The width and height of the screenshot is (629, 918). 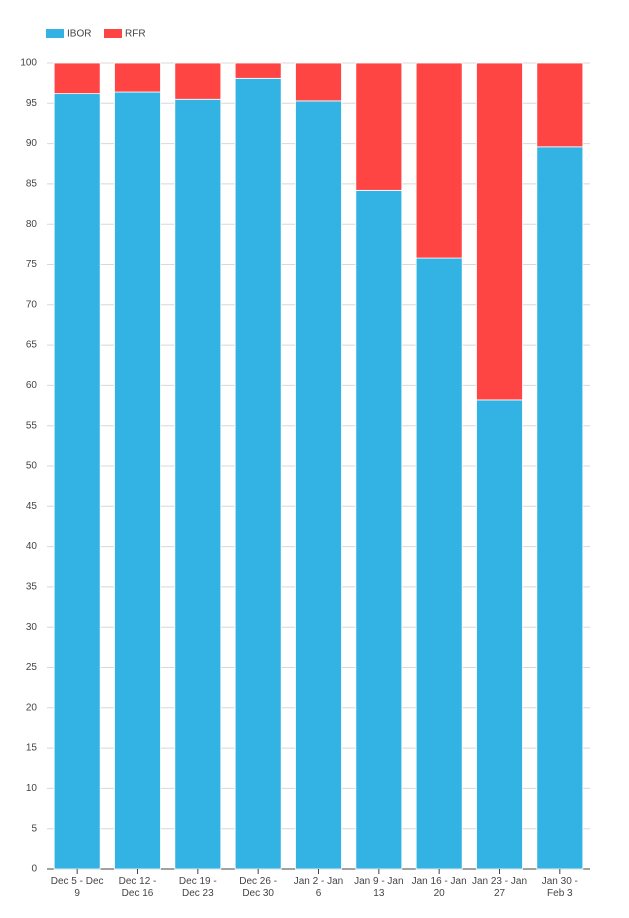 What do you see at coordinates (32, 627) in the screenshot?
I see `y-tick-label: 30` at bounding box center [32, 627].